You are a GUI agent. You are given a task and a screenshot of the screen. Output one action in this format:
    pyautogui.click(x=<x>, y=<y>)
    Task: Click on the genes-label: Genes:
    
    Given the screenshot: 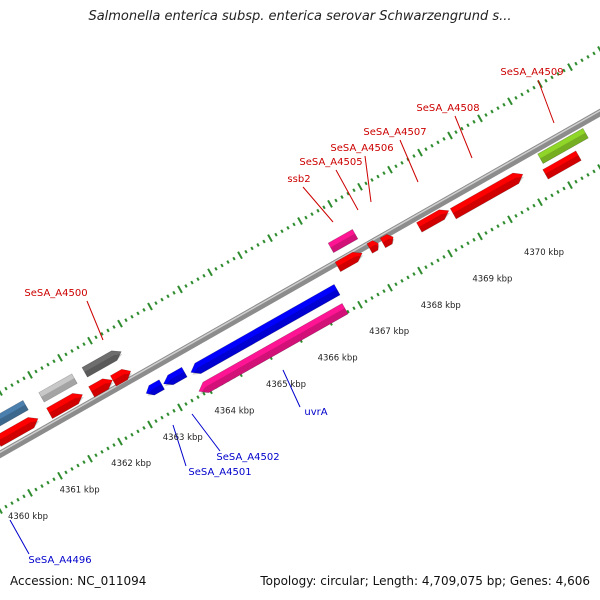 What is the action you would take?
    pyautogui.click(x=530, y=581)
    